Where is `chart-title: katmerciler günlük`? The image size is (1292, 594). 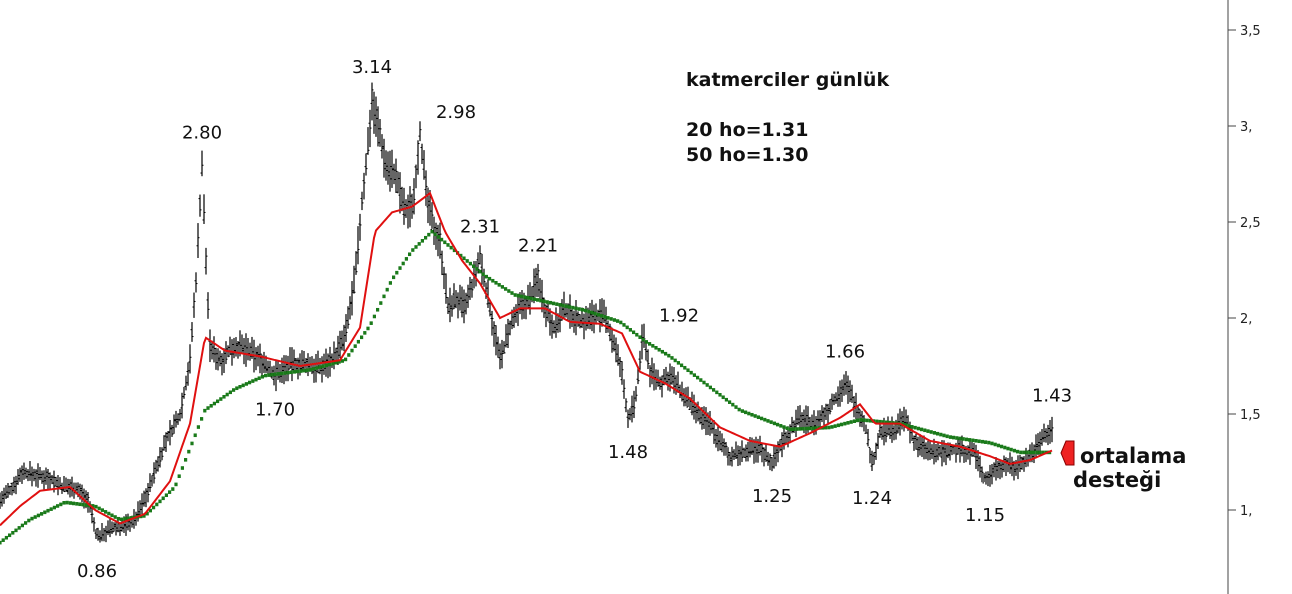
chart-title: katmerciler günlük is located at coordinates (787, 80).